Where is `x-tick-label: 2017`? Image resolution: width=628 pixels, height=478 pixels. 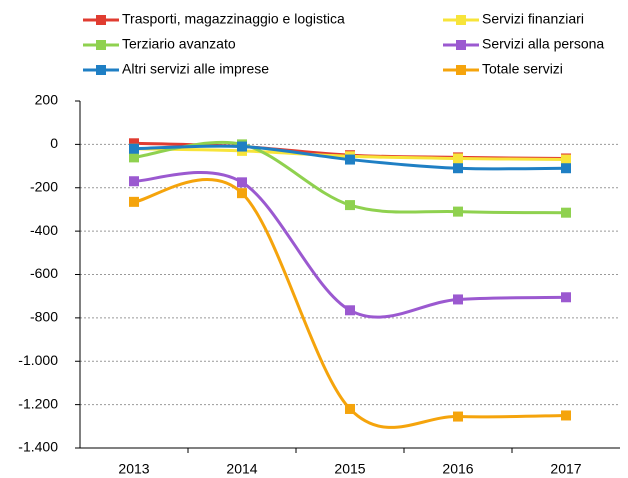
x-tick-label: 2017 is located at coordinates (565, 469).